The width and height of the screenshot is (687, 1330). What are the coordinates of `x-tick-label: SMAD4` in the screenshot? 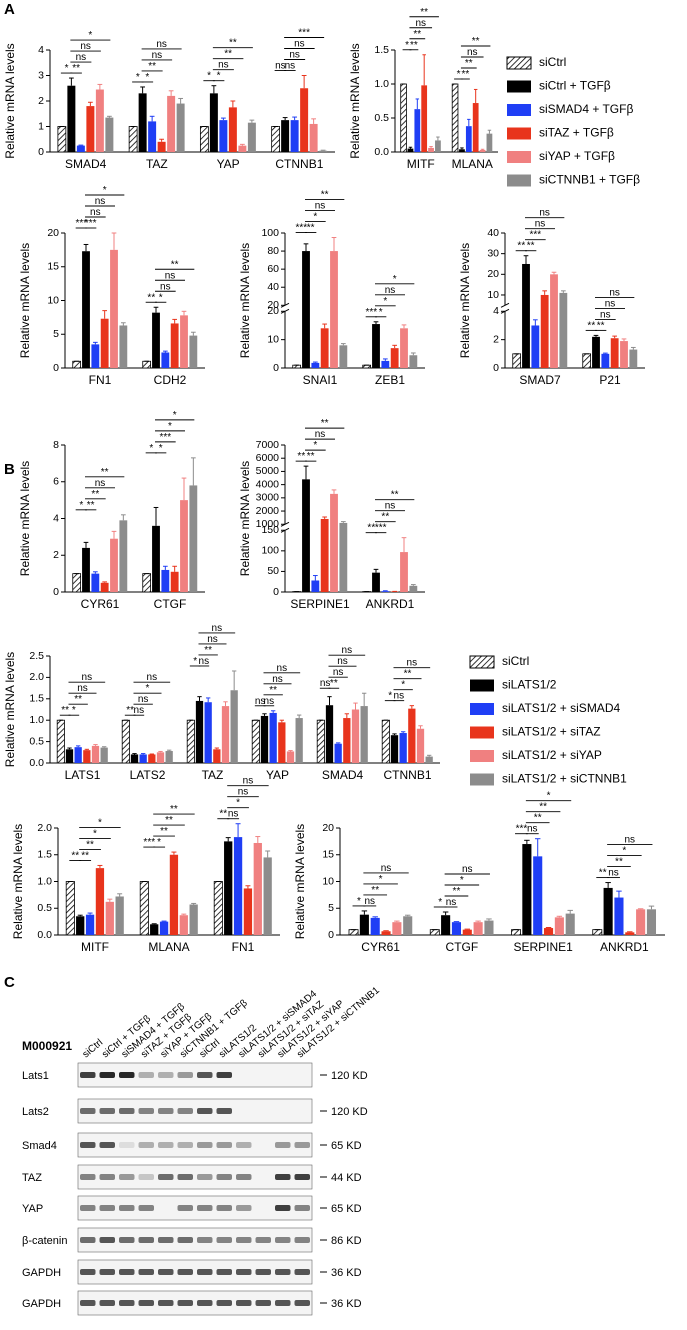 It's located at (86, 164).